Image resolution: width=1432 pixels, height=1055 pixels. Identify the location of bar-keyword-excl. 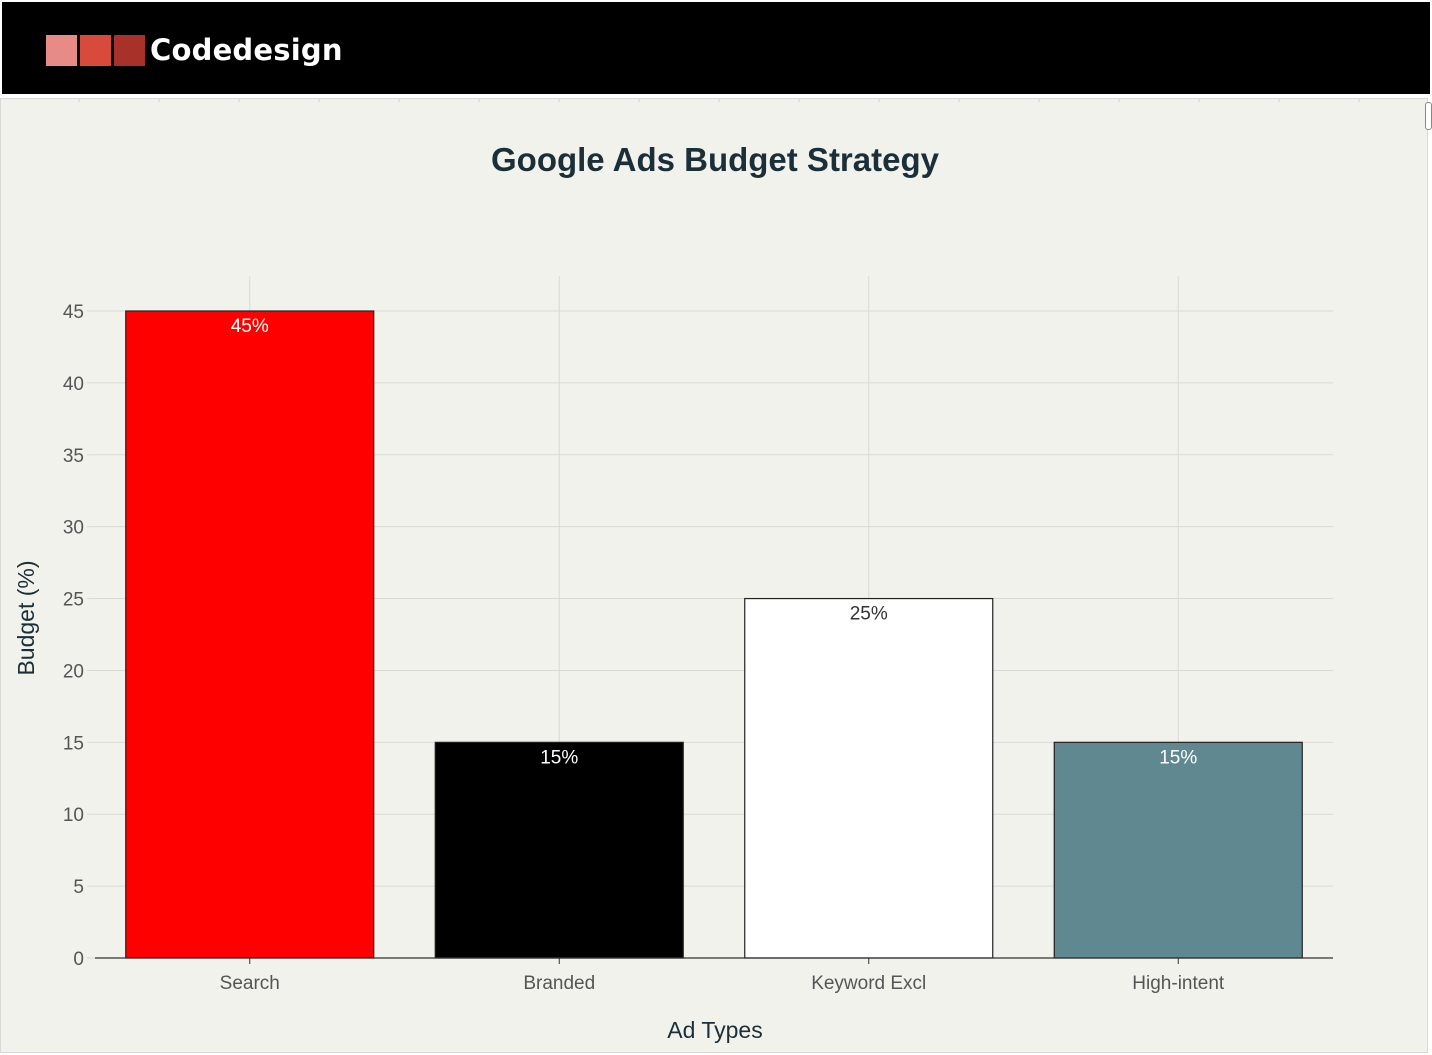
(869, 778).